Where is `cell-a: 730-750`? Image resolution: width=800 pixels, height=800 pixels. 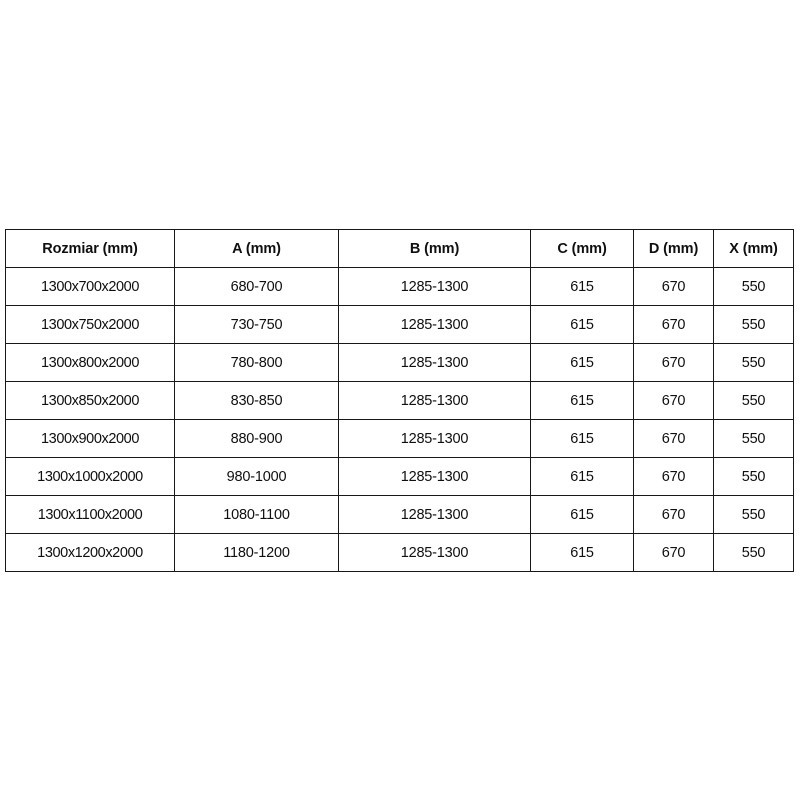 cell-a: 730-750 is located at coordinates (256, 324).